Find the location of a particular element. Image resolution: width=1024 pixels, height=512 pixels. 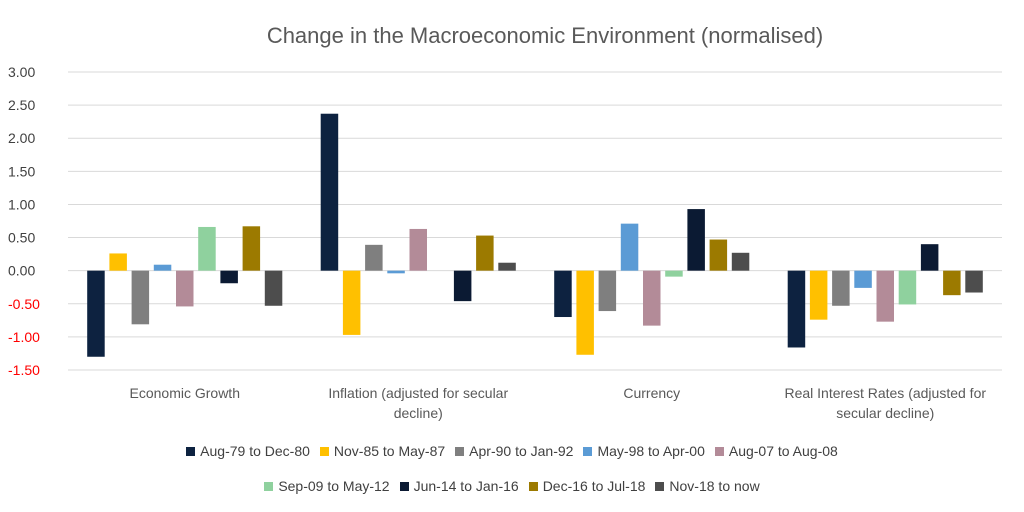

y-tick-label: 1.00 is located at coordinates (21, 204).